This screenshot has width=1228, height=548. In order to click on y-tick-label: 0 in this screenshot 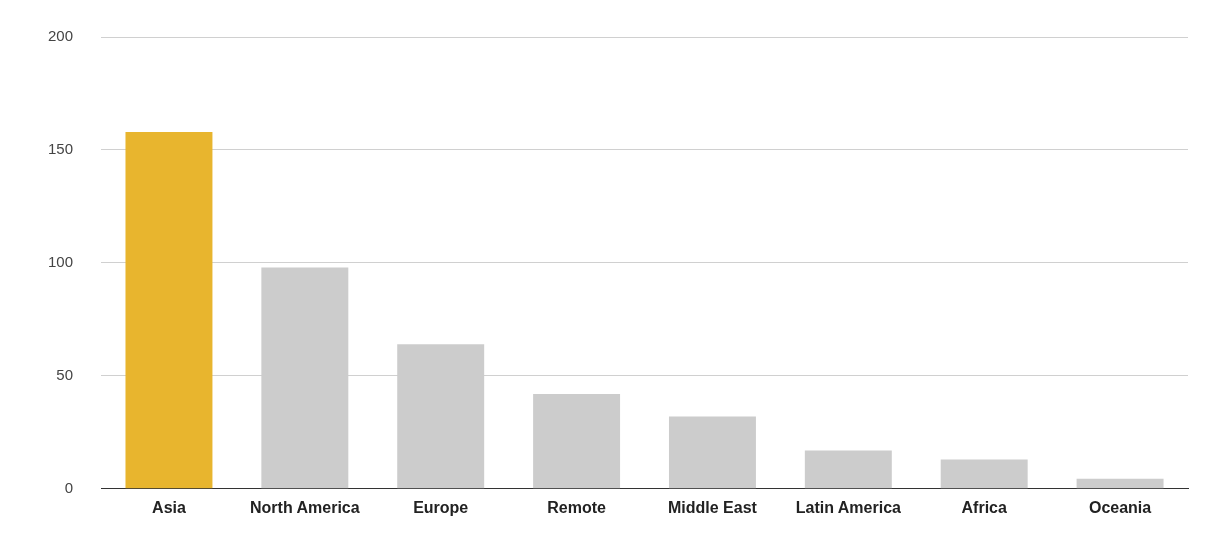, I will do `click(69, 487)`.